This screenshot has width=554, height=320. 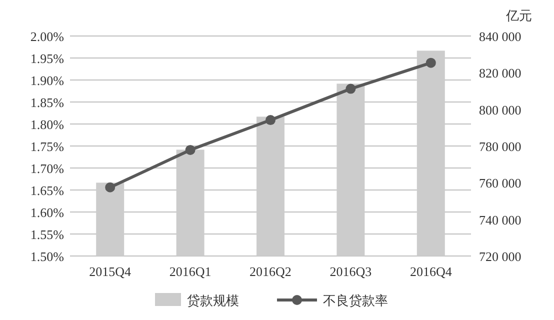 What do you see at coordinates (500, 256) in the screenshot?
I see `y2-tick-label: 720 000` at bounding box center [500, 256].